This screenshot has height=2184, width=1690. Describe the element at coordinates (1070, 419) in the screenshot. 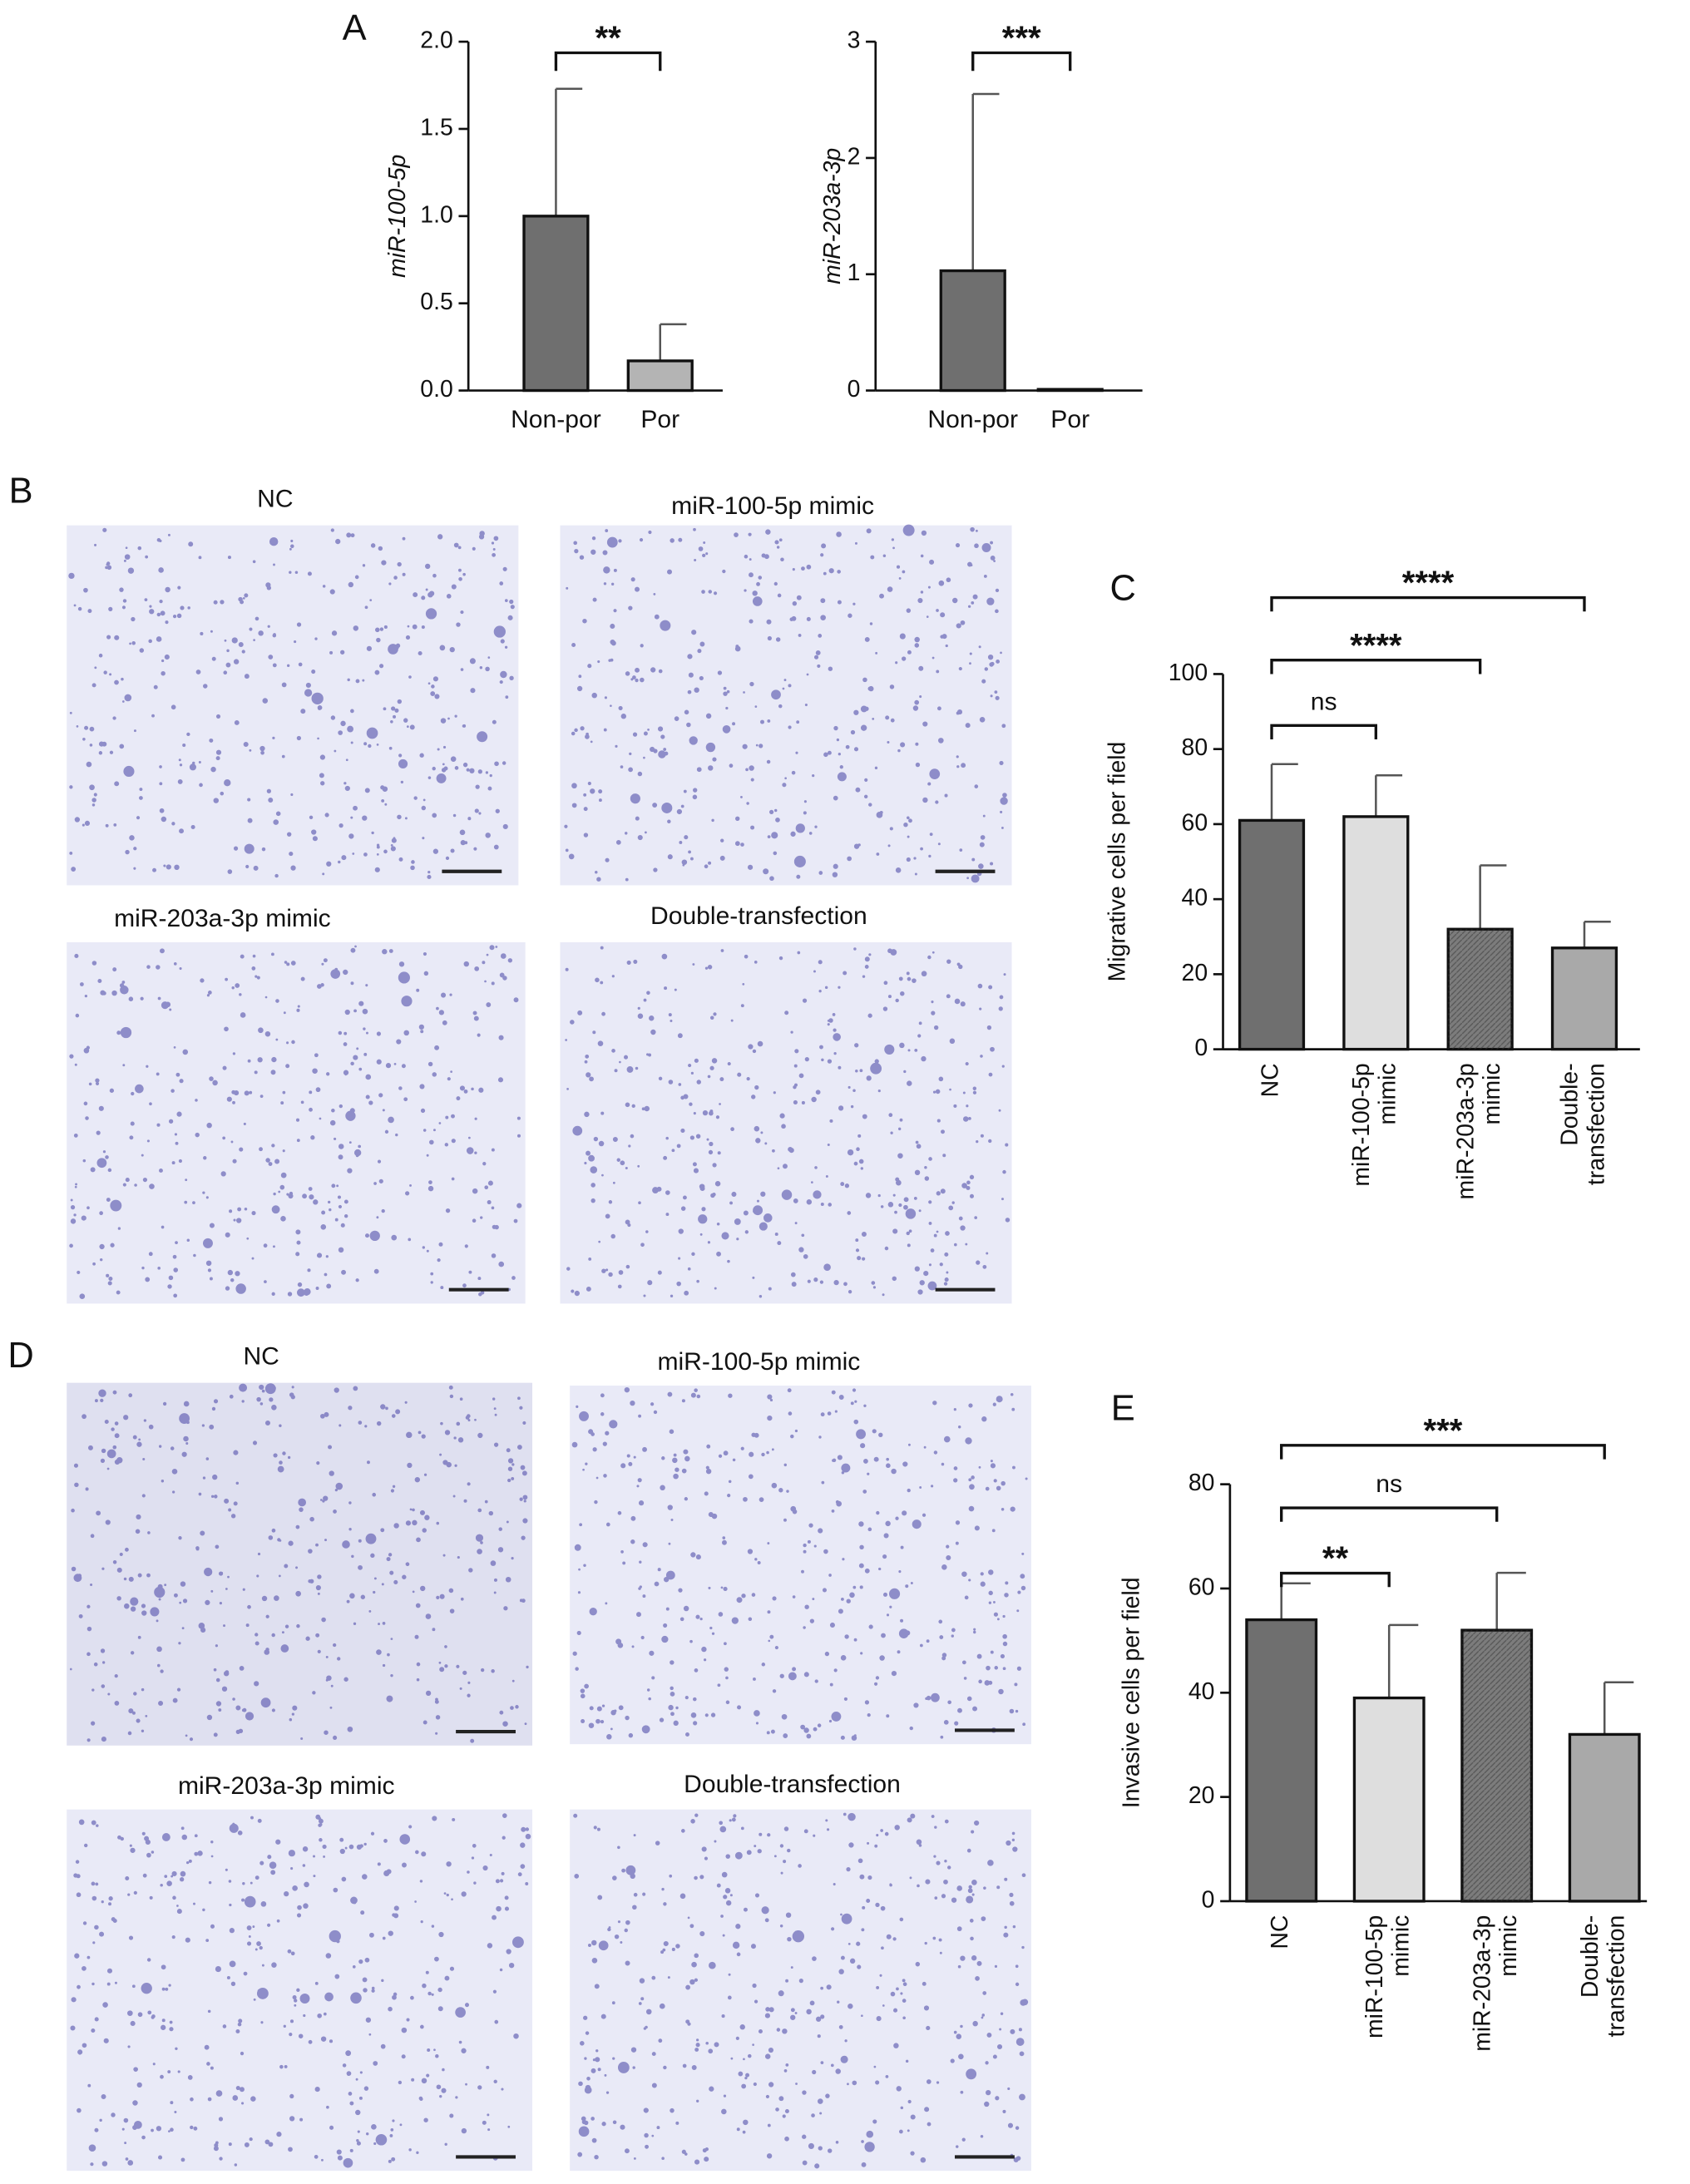

I see `x-tick-label: Por` at that location.